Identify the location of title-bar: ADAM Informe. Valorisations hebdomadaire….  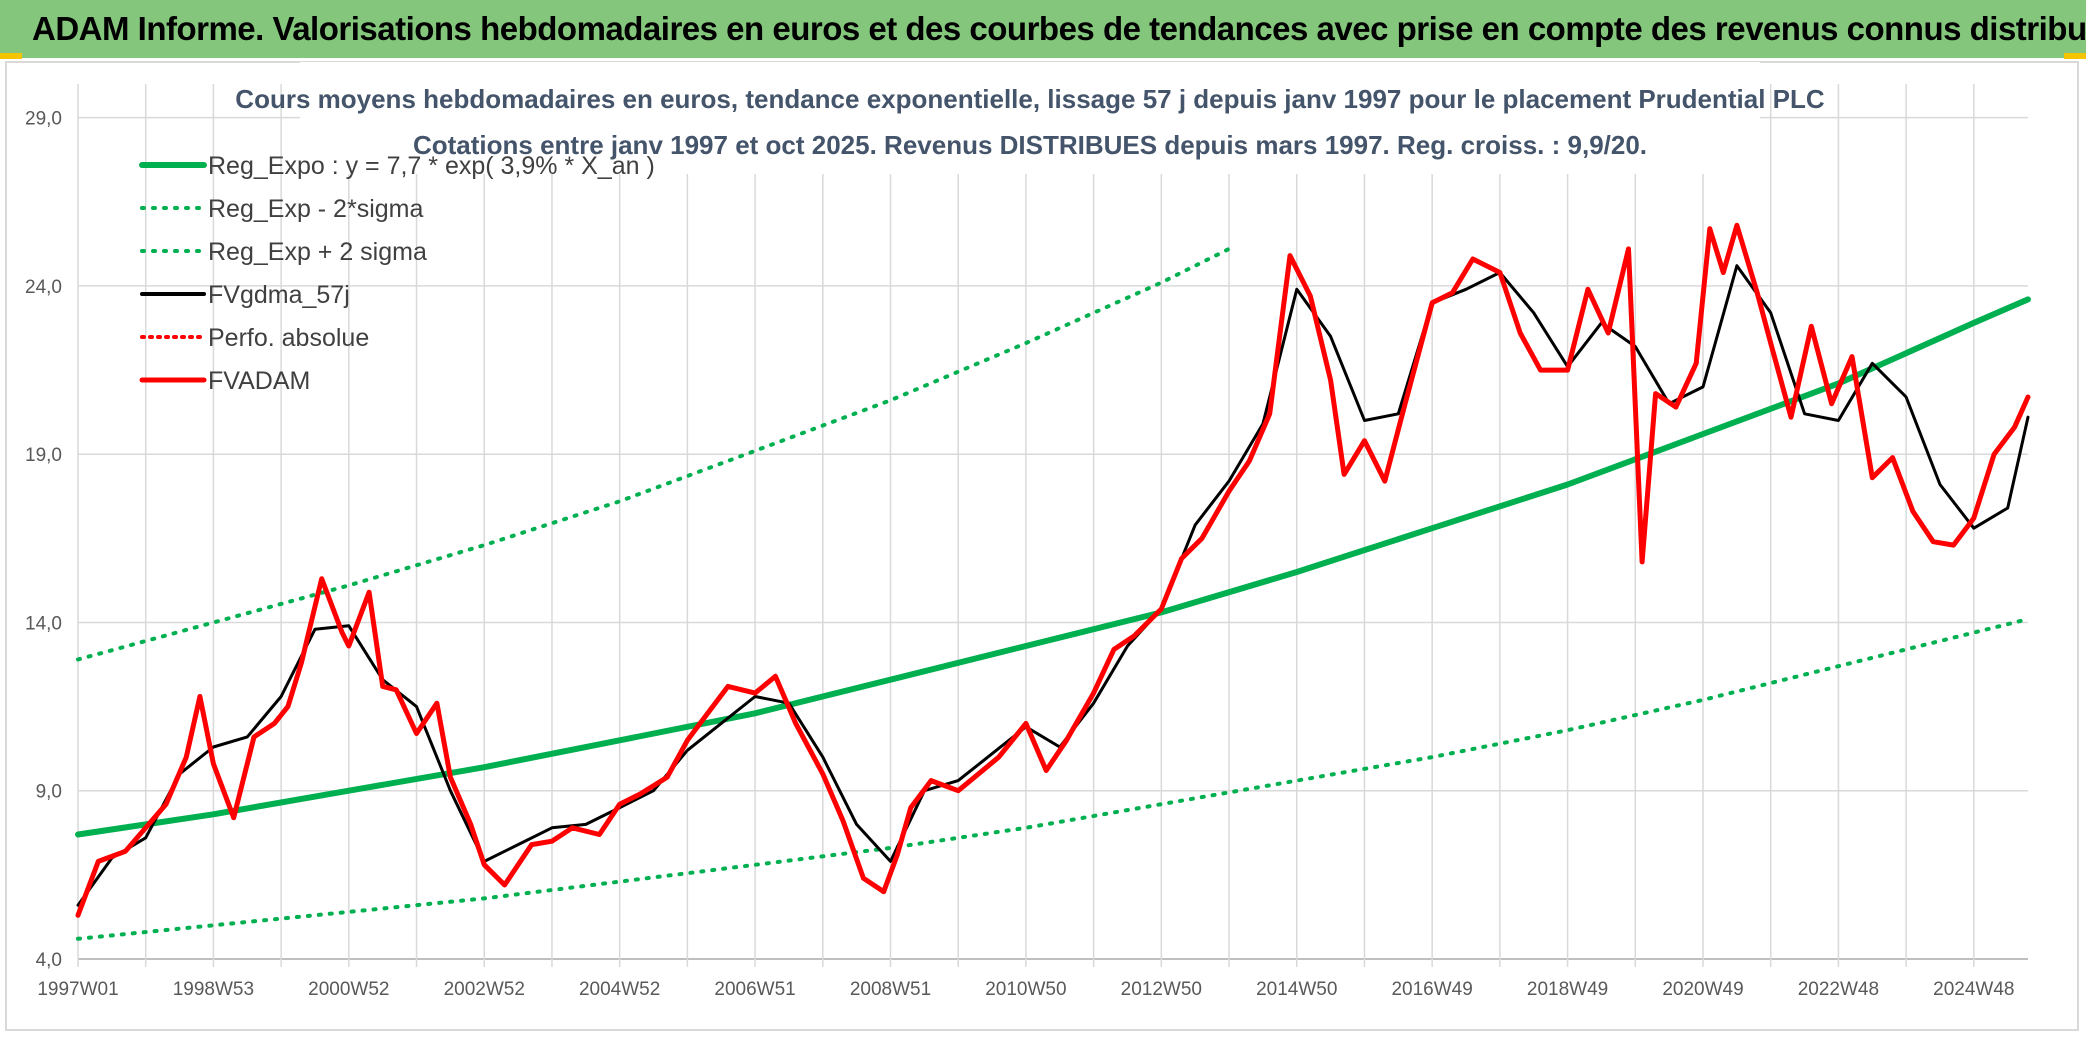
(1043, 29).